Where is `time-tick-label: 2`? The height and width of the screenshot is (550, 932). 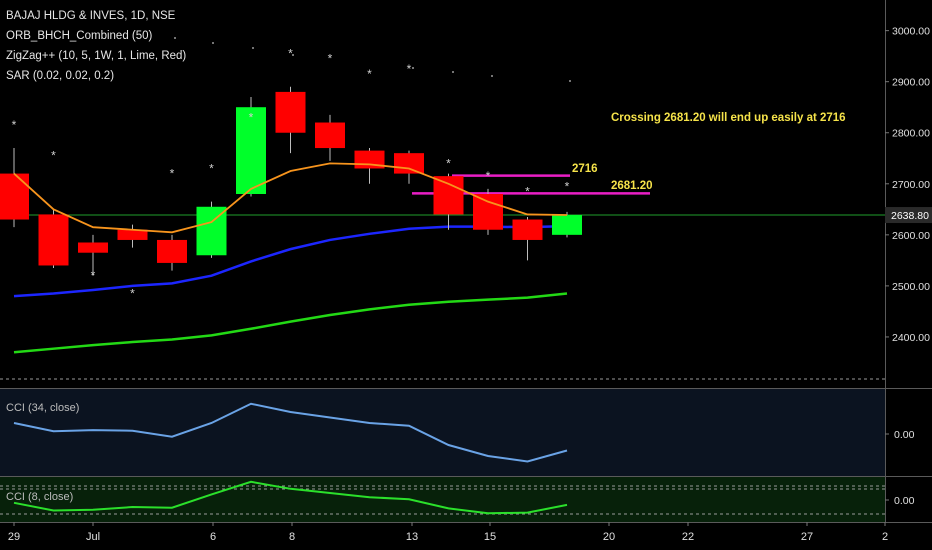
time-tick-label: 2 is located at coordinates (885, 537).